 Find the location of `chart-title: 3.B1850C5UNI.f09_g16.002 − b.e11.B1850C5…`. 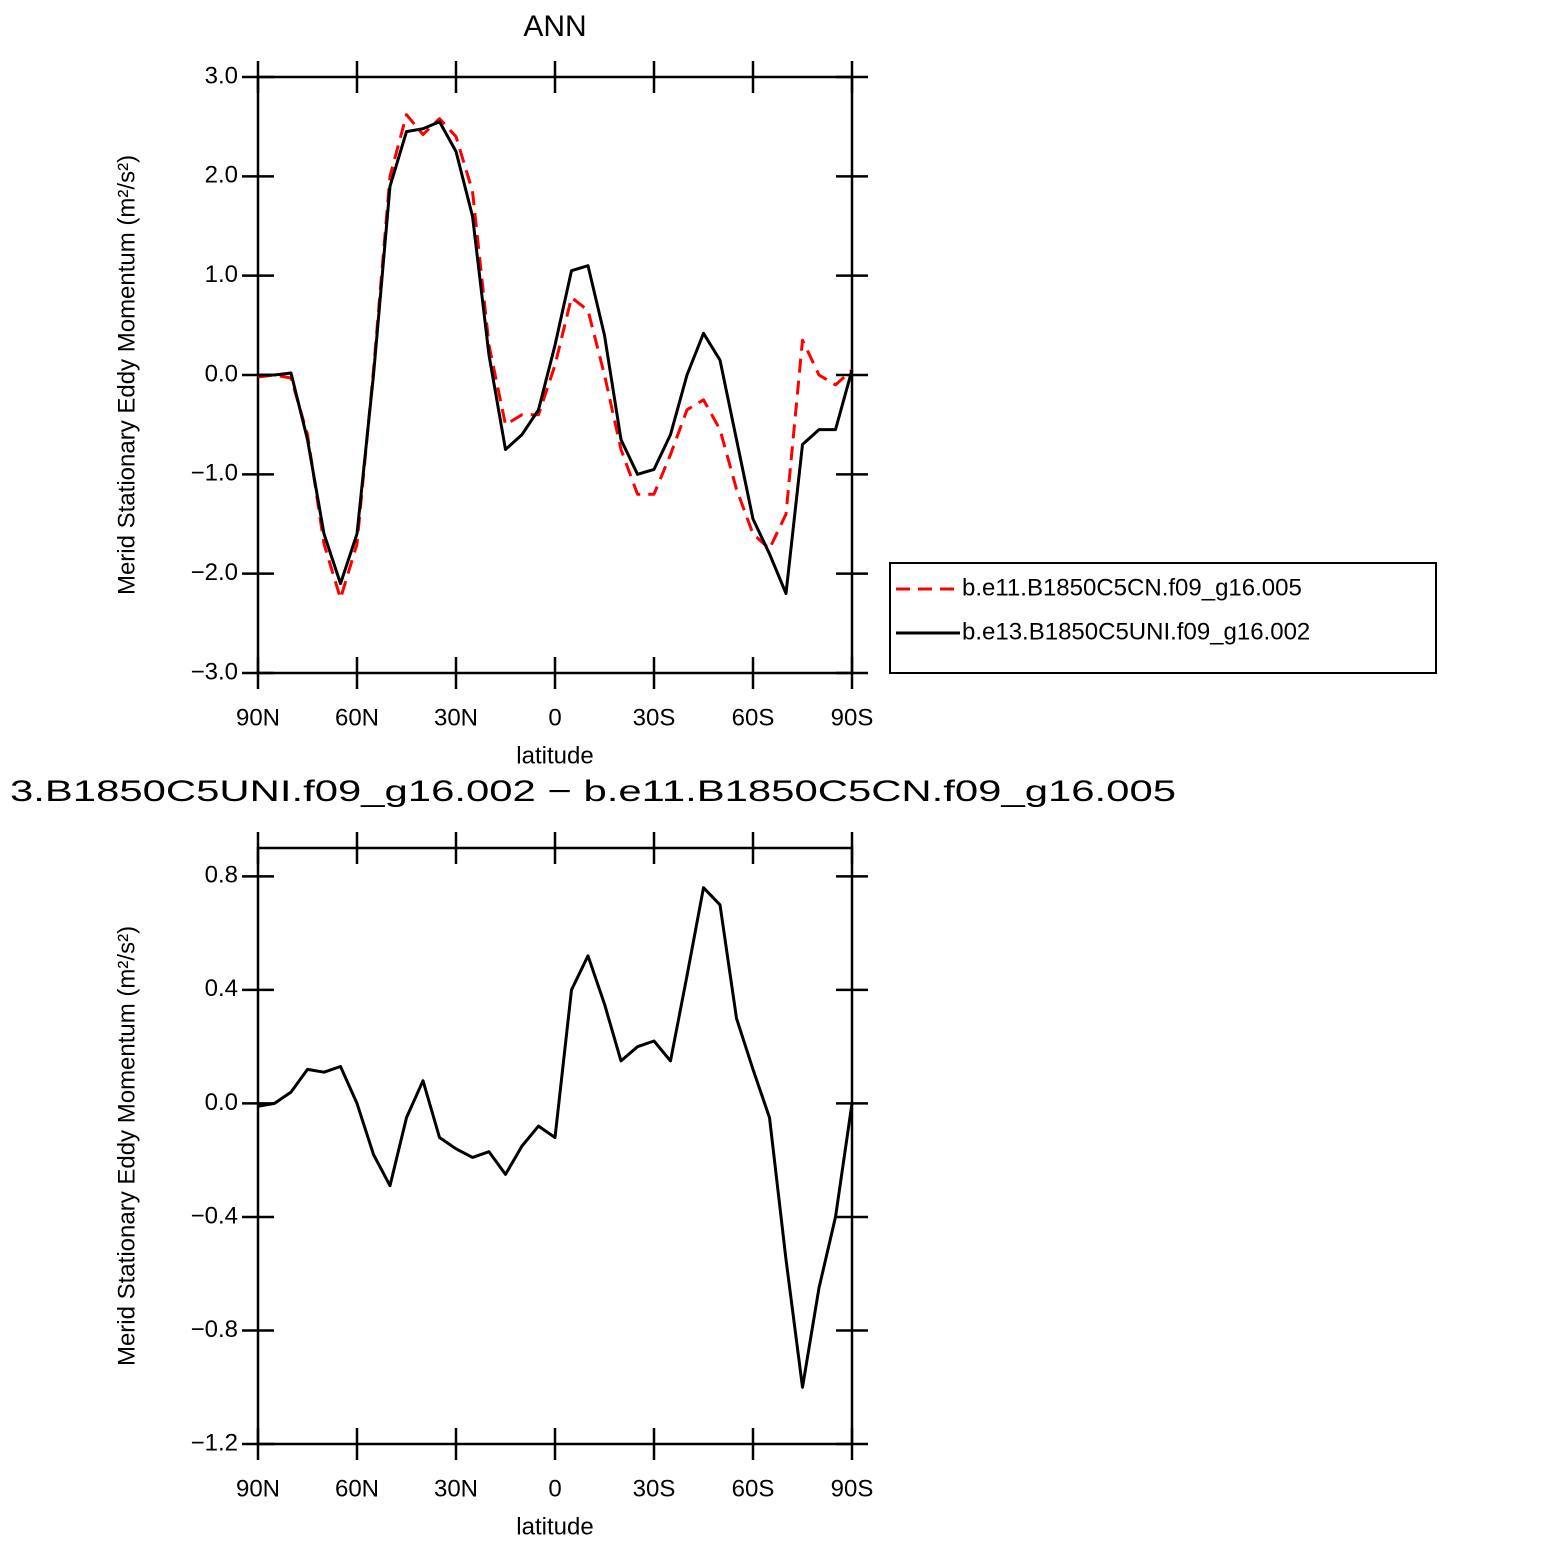

chart-title: 3.B1850C5UNI.f09_g16.002 − b.e11.B1850C5… is located at coordinates (593, 791).